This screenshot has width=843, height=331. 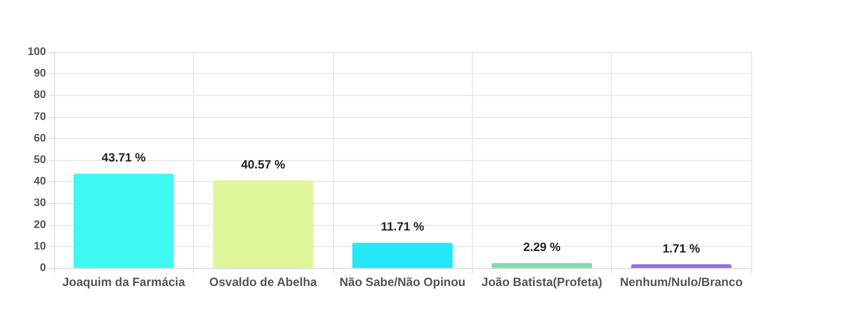 I want to click on x-tick-label: João Batista(Profeta), so click(x=542, y=282).